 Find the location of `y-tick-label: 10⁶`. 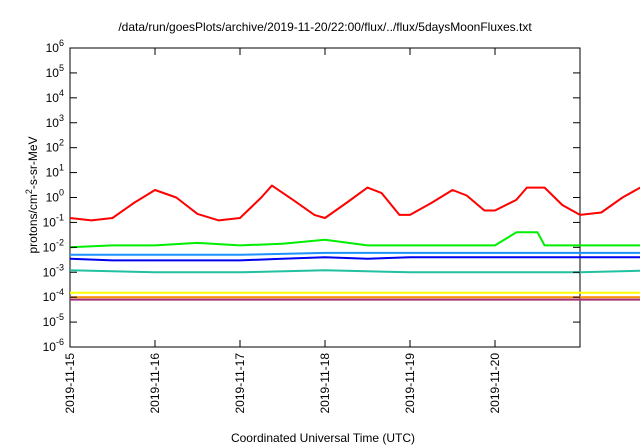

y-tick-label: 10⁶ is located at coordinates (55, 46).